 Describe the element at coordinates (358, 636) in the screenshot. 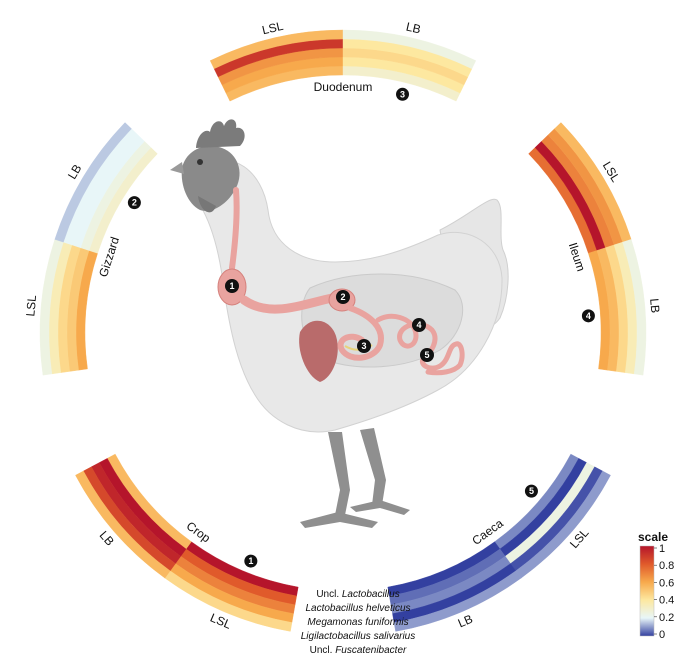

I see `species-label-4: Ligilactobacillus salivarius` at that location.